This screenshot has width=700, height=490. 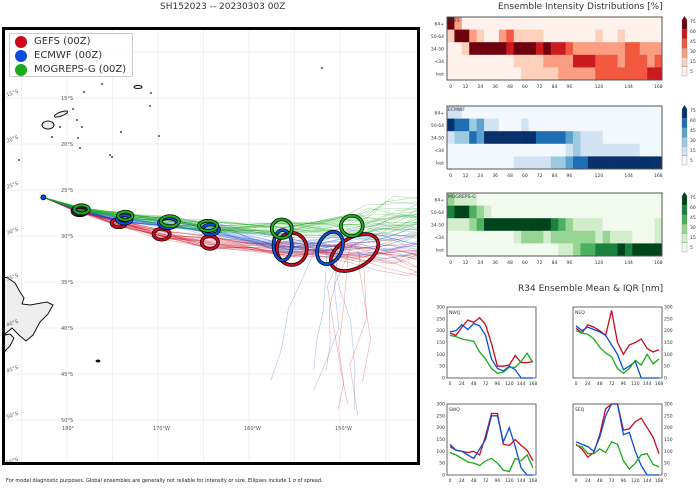 I want to click on r34-xtick: 48, so click(x=600, y=481).